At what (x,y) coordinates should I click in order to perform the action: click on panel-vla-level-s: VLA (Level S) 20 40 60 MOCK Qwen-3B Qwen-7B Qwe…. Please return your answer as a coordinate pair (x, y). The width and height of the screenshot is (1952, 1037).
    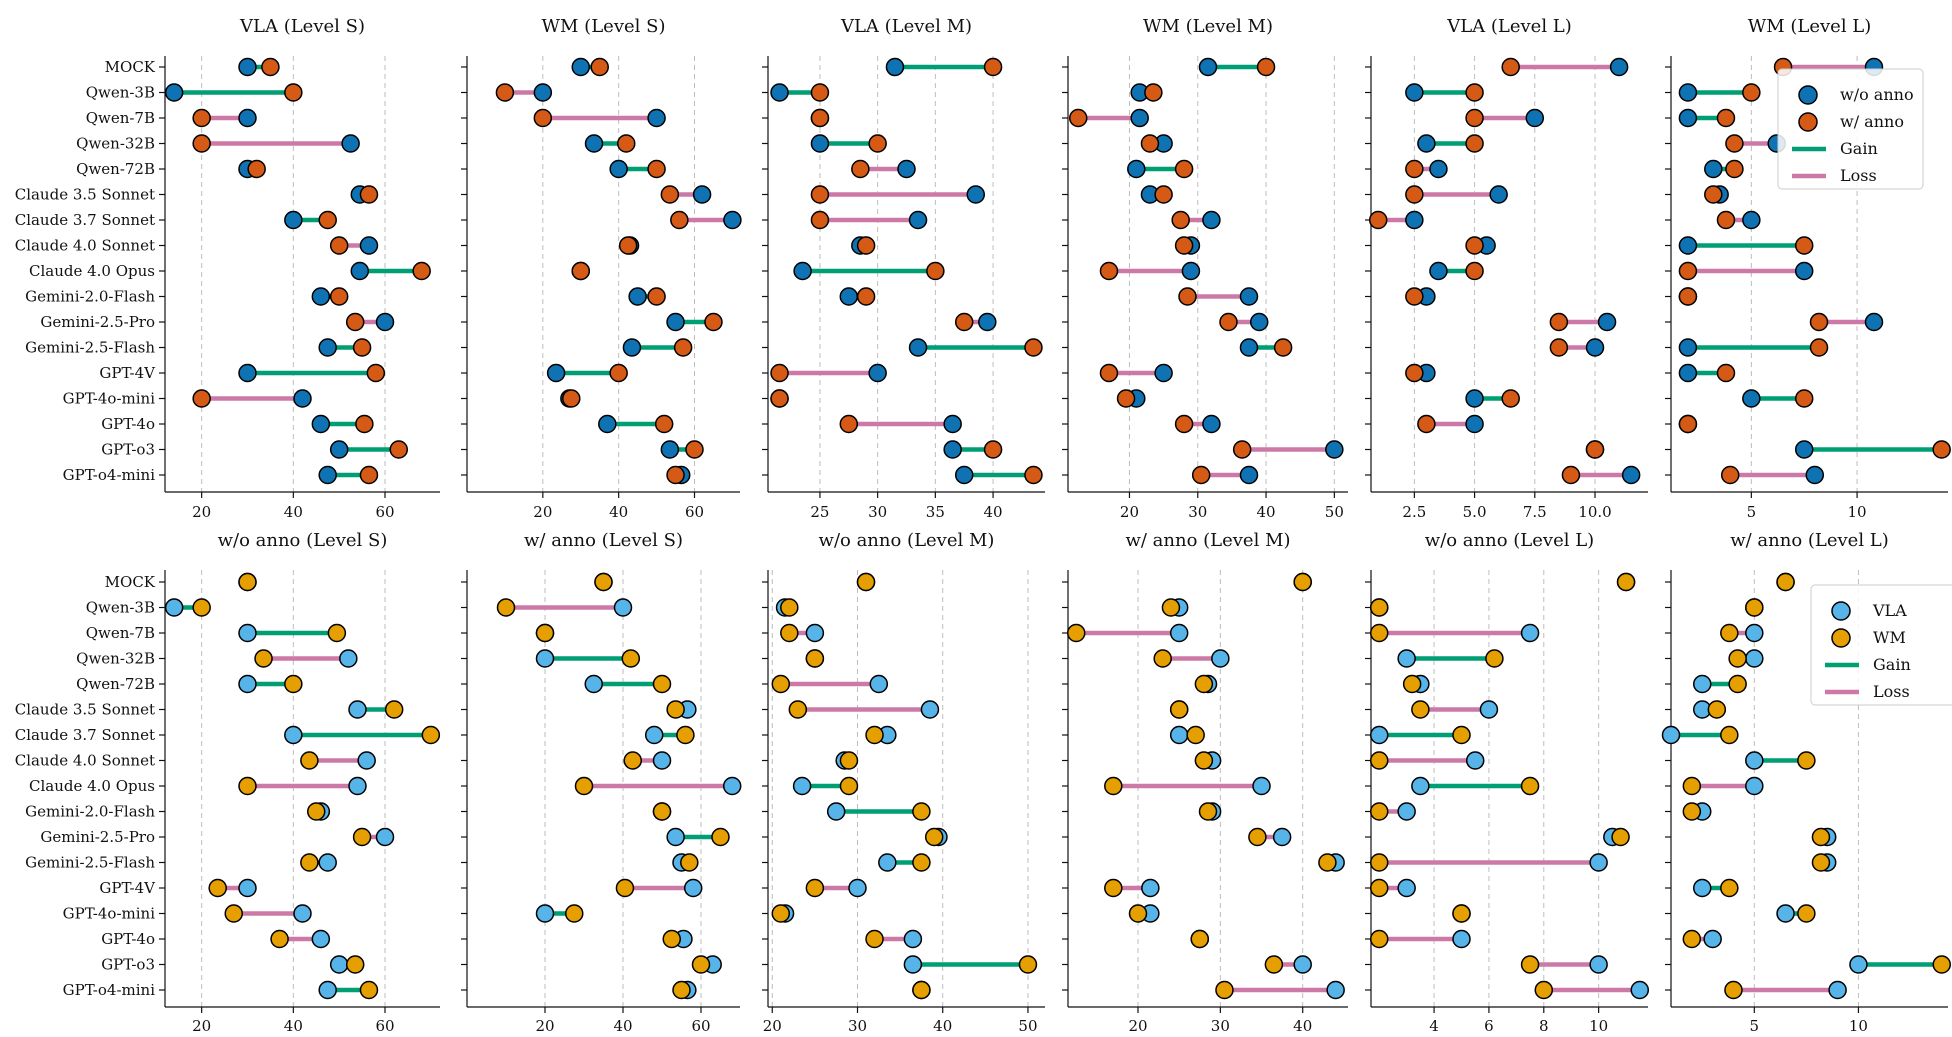
    Looking at the image, I should click on (227, 268).